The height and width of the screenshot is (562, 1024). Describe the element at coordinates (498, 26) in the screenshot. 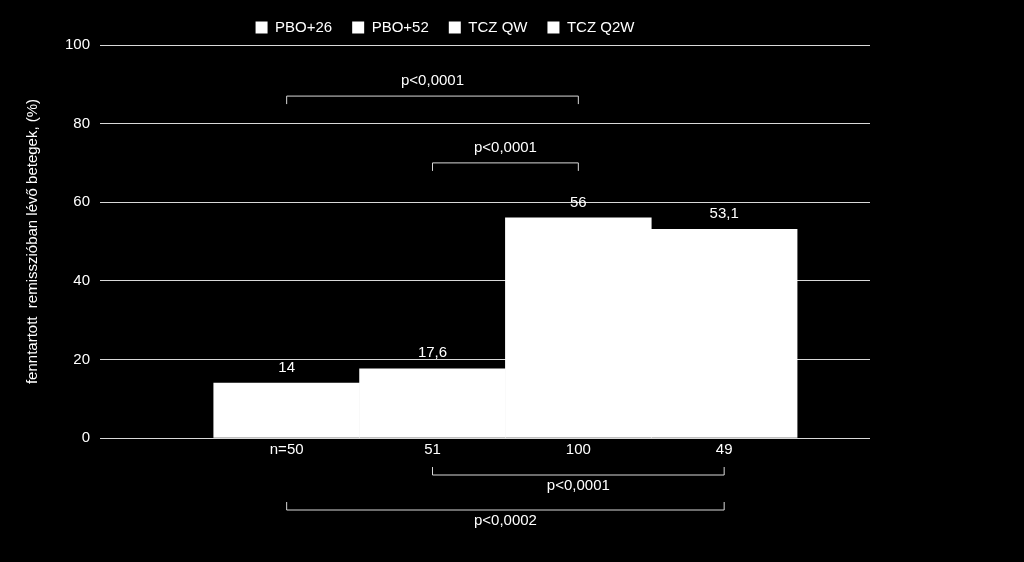

I see `legend-label: TCZ QW` at that location.